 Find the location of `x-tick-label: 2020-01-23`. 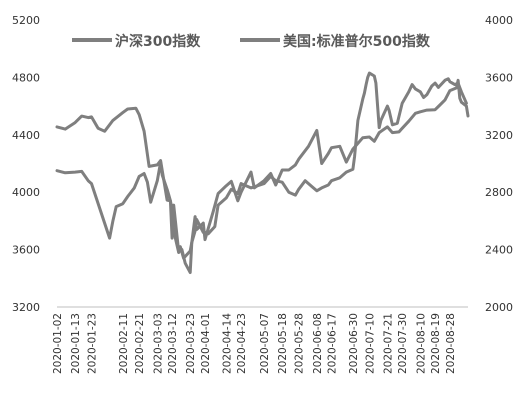

x-tick-label: 2020-01-23 is located at coordinates (93, 343).